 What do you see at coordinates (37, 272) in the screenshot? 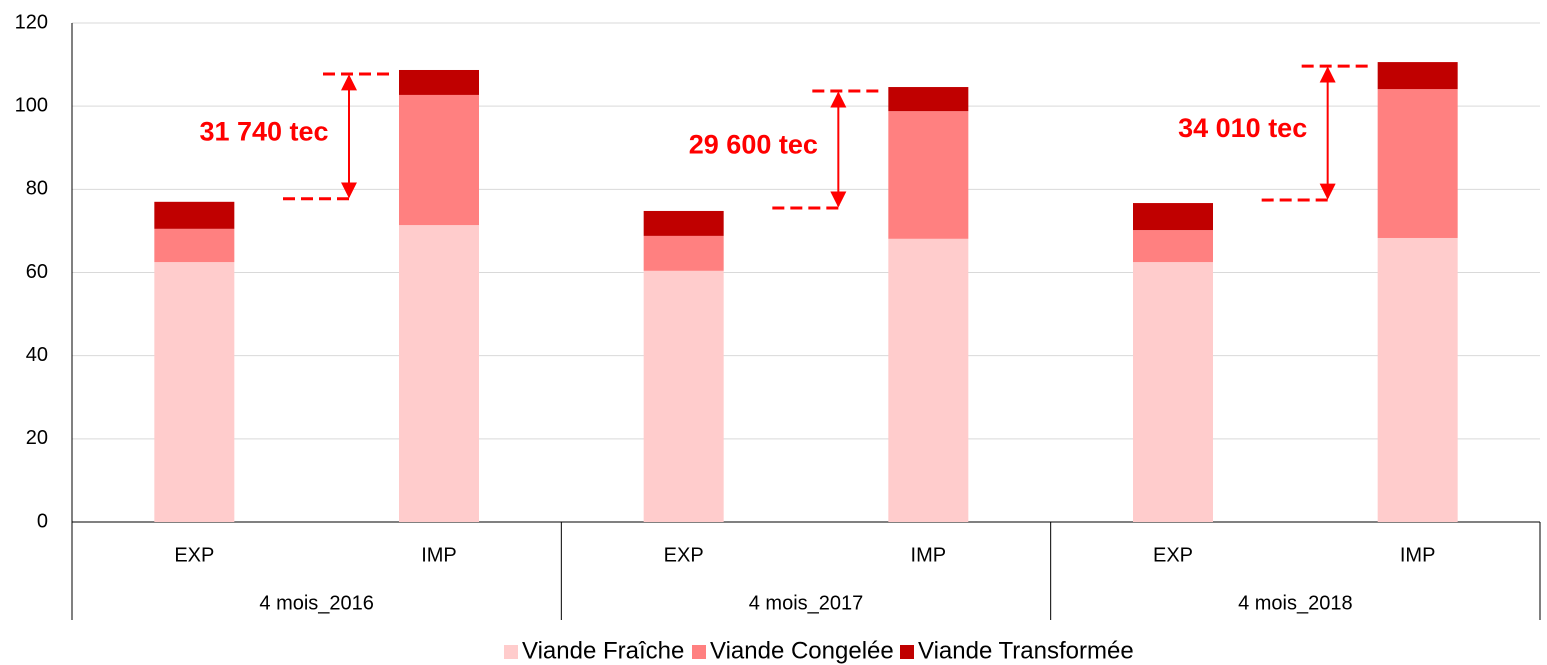
I see `y-tick-label: 60` at bounding box center [37, 272].